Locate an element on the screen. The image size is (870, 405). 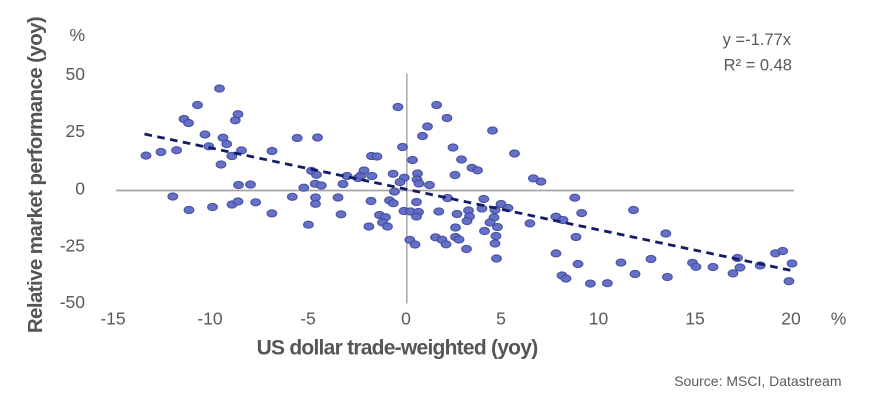
svg-text: 20 is located at coordinates (791, 319).